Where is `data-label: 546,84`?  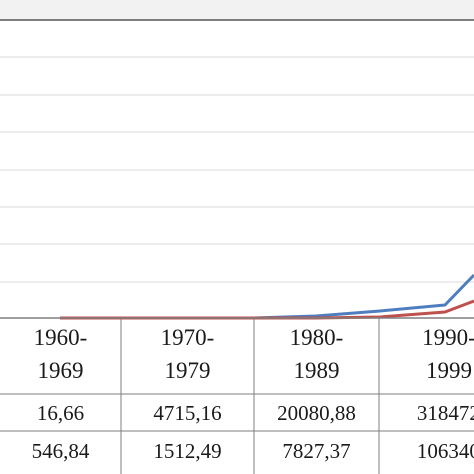 data-label: 546,84 is located at coordinates (61, 451).